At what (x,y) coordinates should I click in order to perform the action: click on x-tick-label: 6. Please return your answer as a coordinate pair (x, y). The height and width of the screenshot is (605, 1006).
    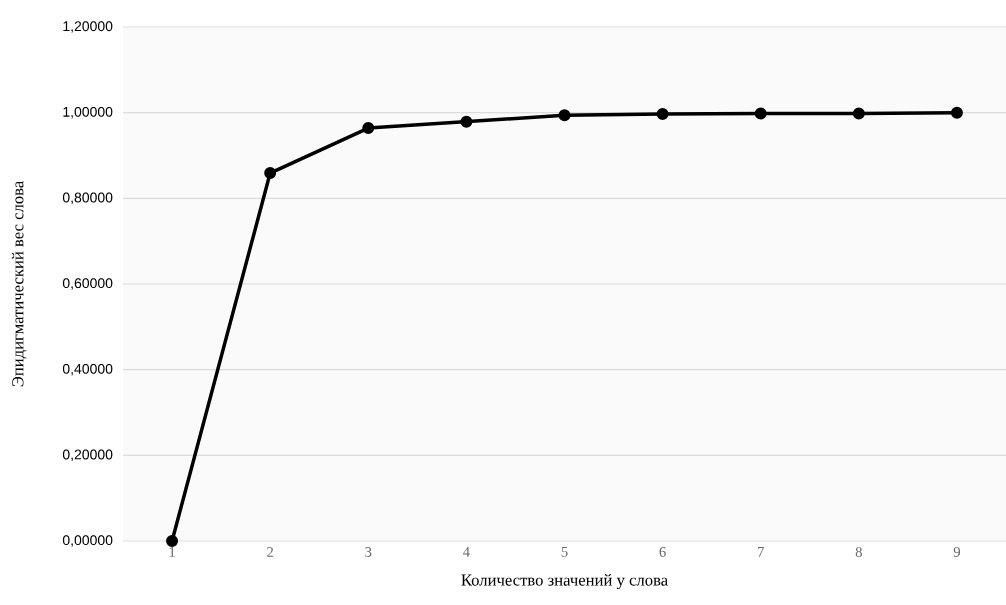
    Looking at the image, I should click on (662, 552).